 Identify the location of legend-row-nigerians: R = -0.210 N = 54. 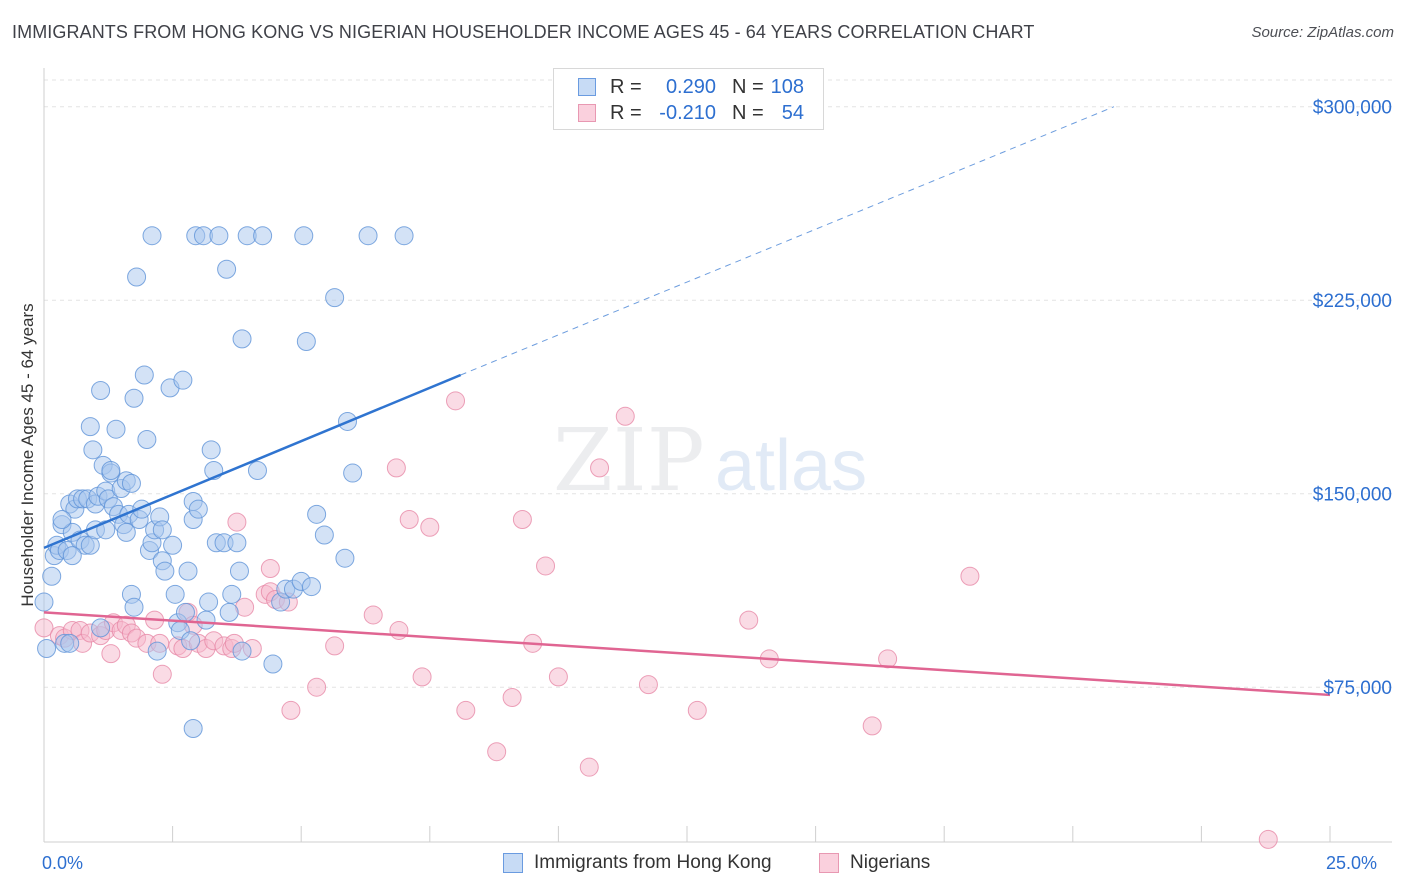
(691, 113).